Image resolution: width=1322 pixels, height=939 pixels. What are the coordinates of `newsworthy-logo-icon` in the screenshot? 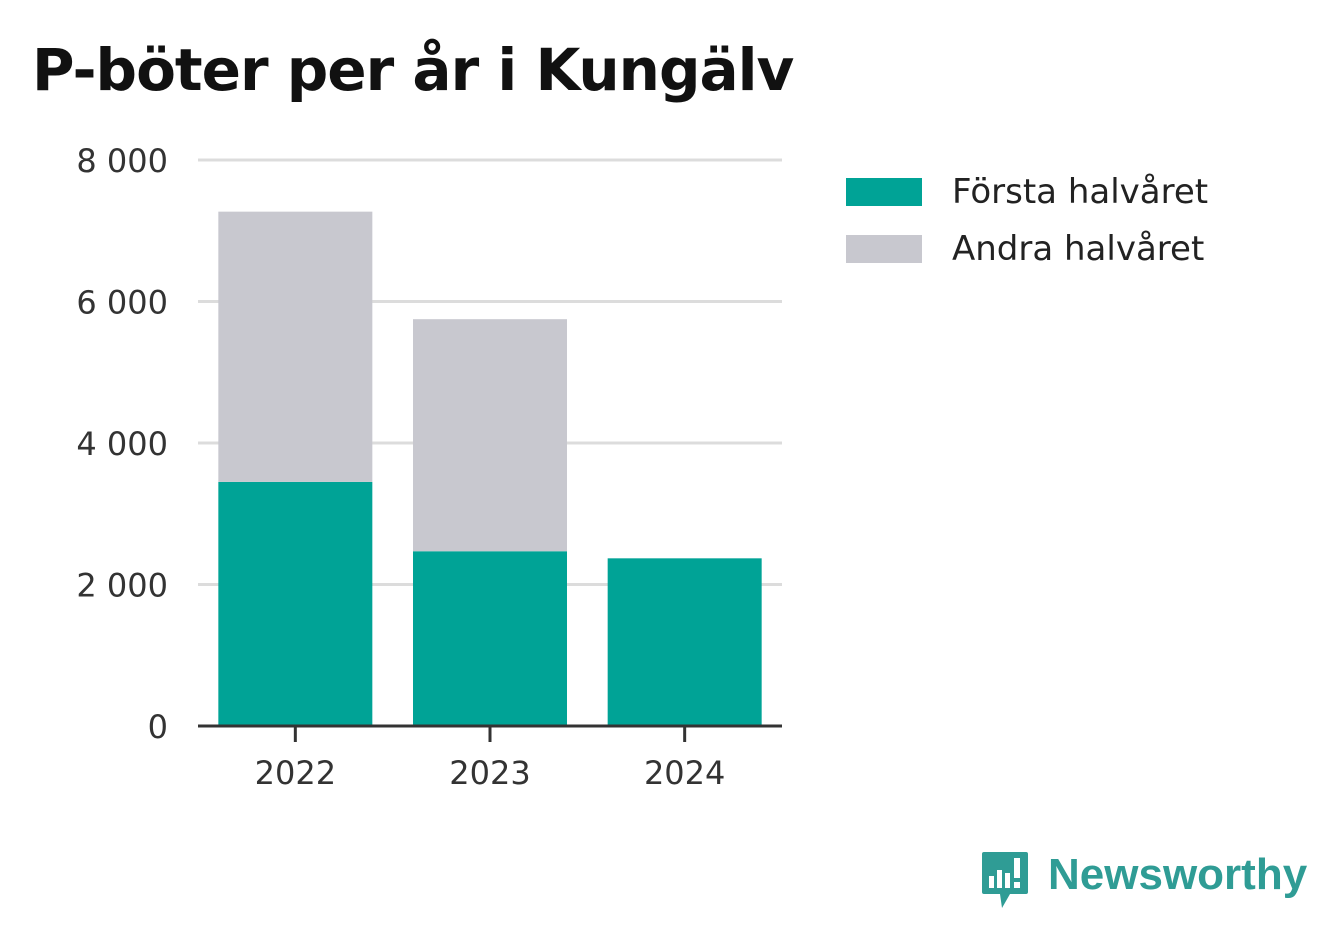 It's located at (1005, 880).